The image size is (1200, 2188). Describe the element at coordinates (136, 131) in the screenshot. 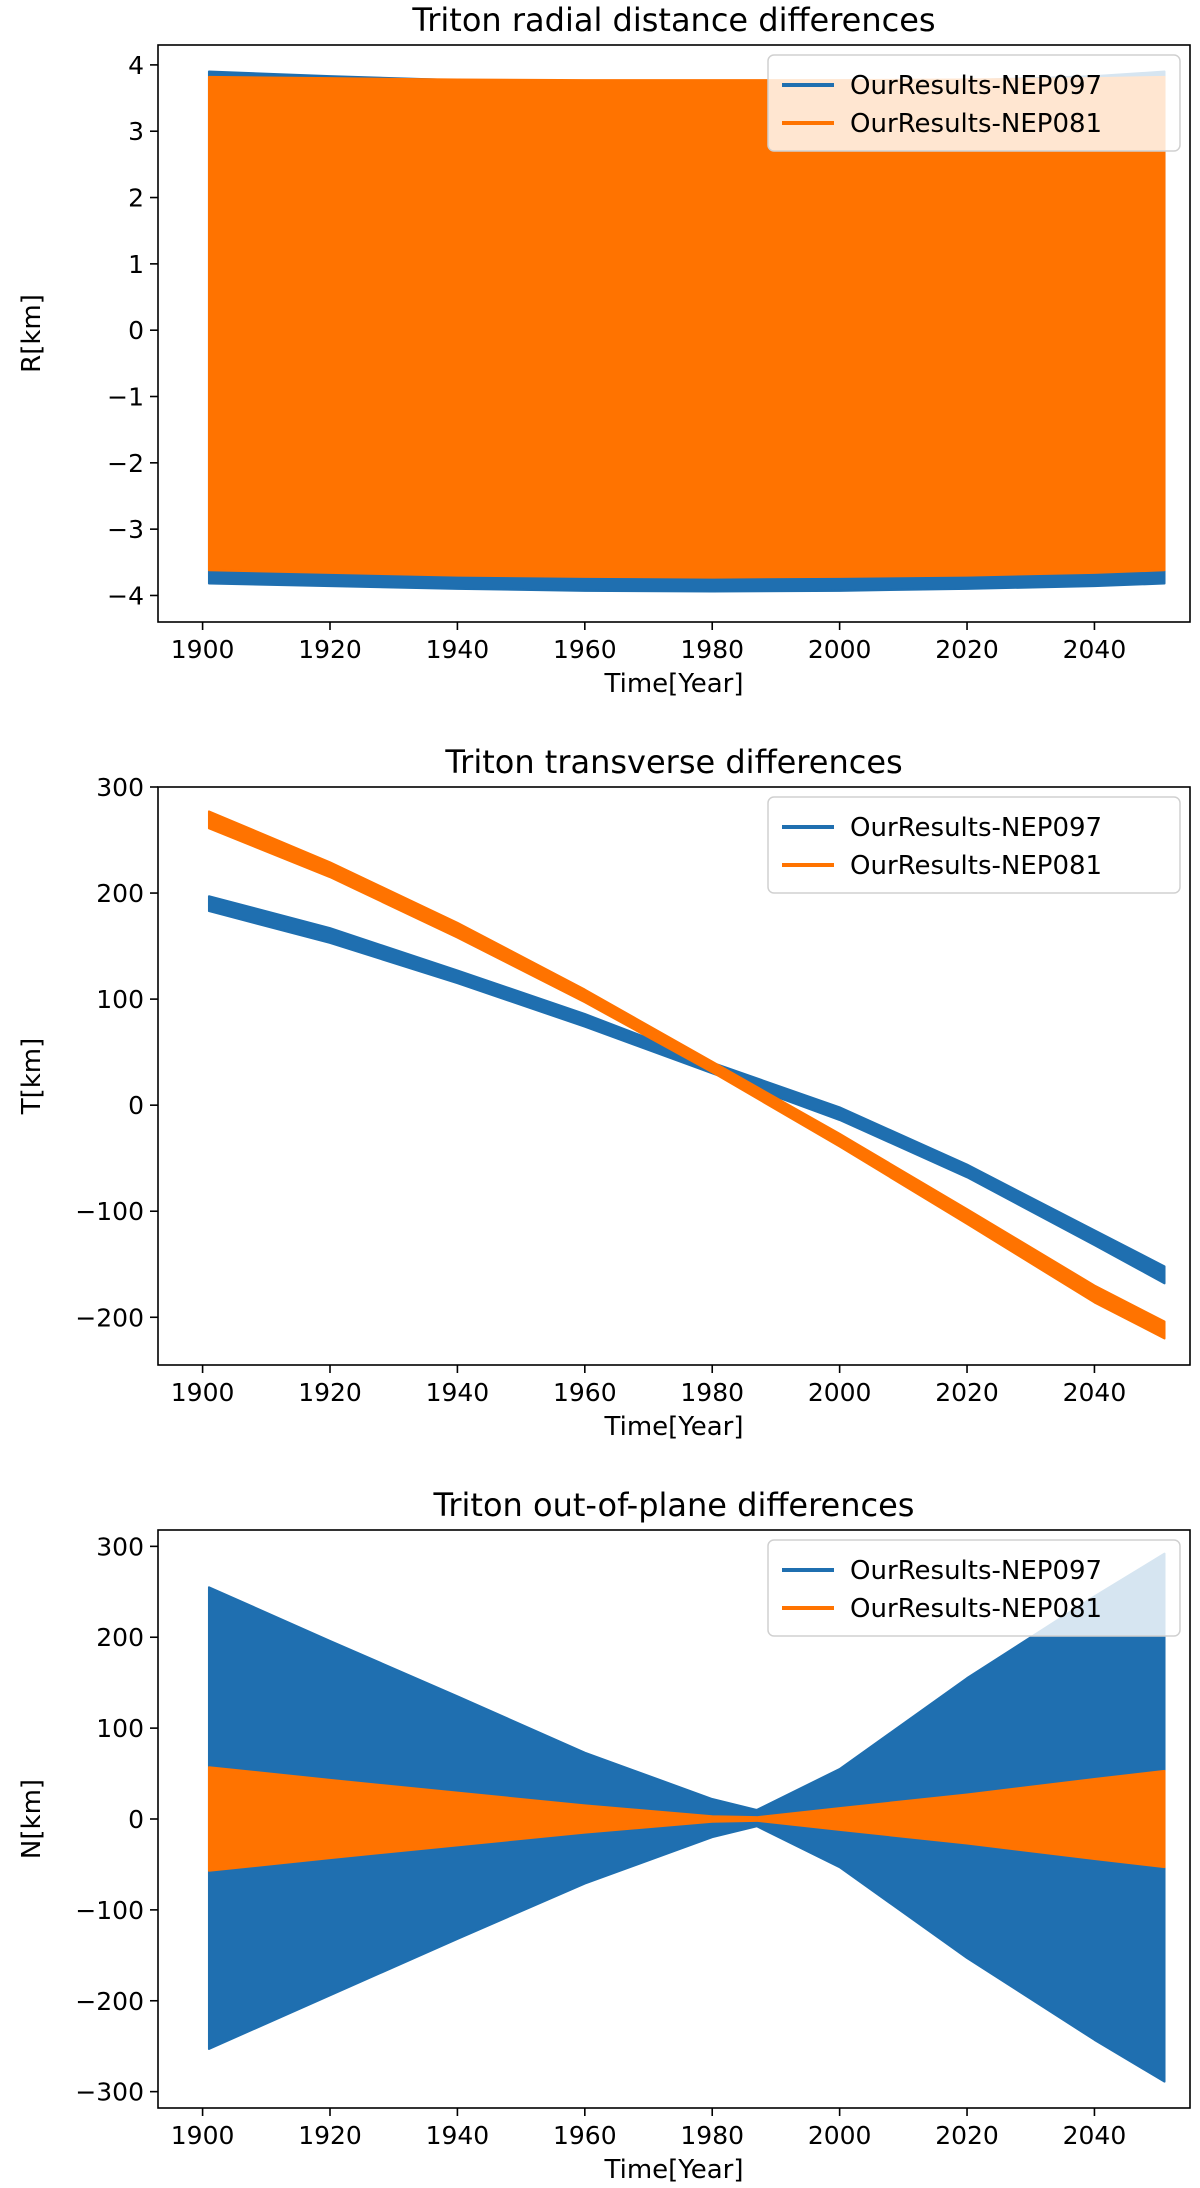

I see `y-tick-label: 3` at that location.